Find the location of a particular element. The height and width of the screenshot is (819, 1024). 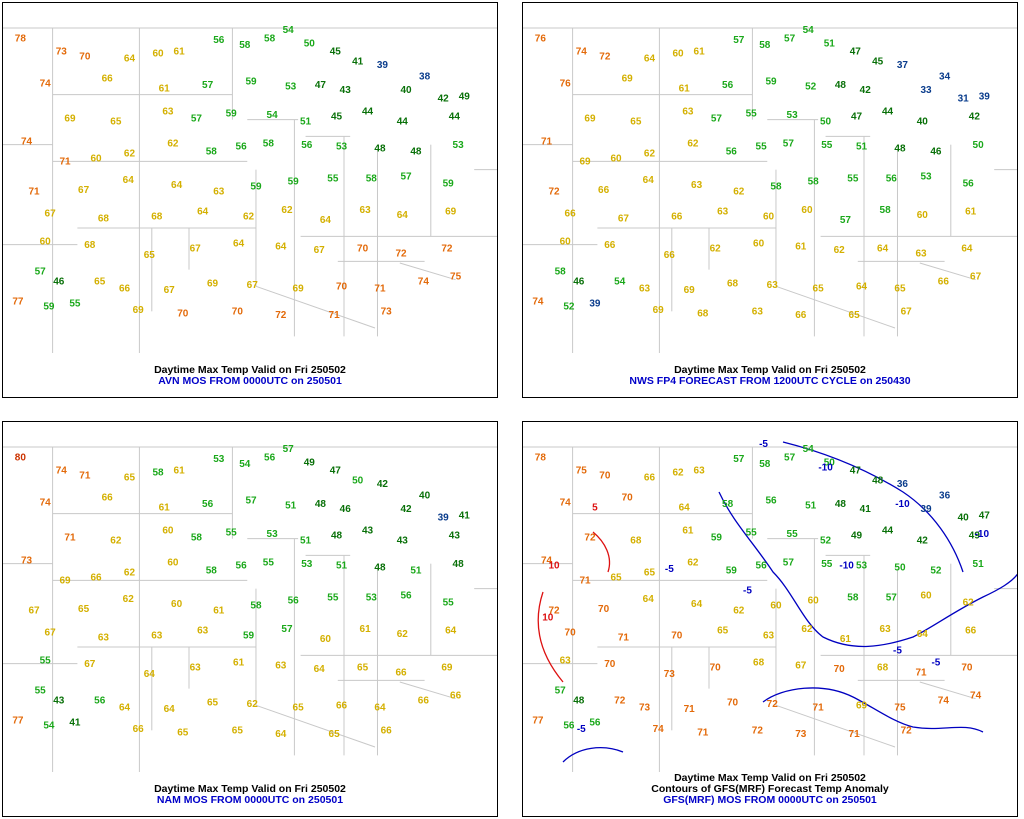

anomaly-contour-positive is located at coordinates (550, 637).